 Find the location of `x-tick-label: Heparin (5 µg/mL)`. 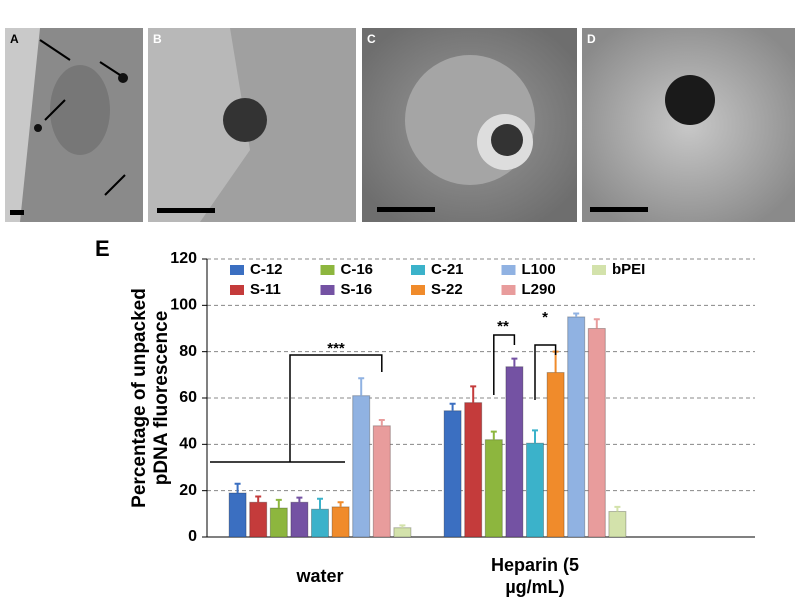

x-tick-label: Heparin (5 µg/mL) is located at coordinates (535, 576).